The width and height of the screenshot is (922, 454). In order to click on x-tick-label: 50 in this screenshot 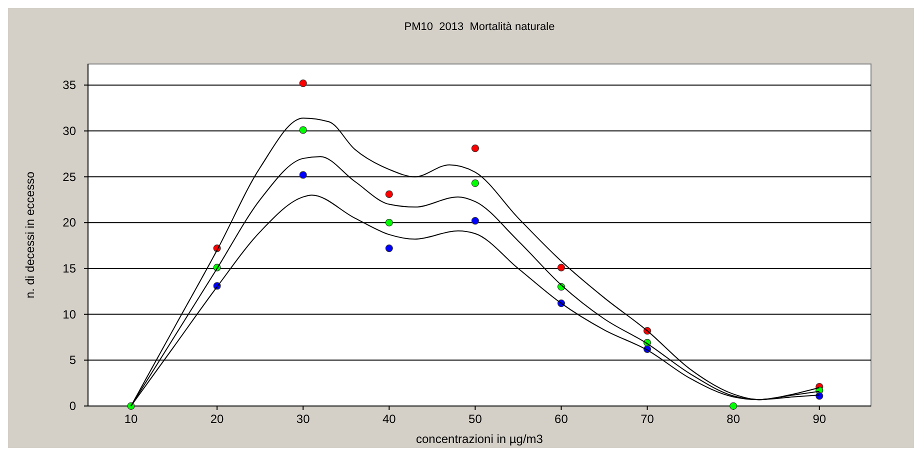, I will do `click(475, 419)`.